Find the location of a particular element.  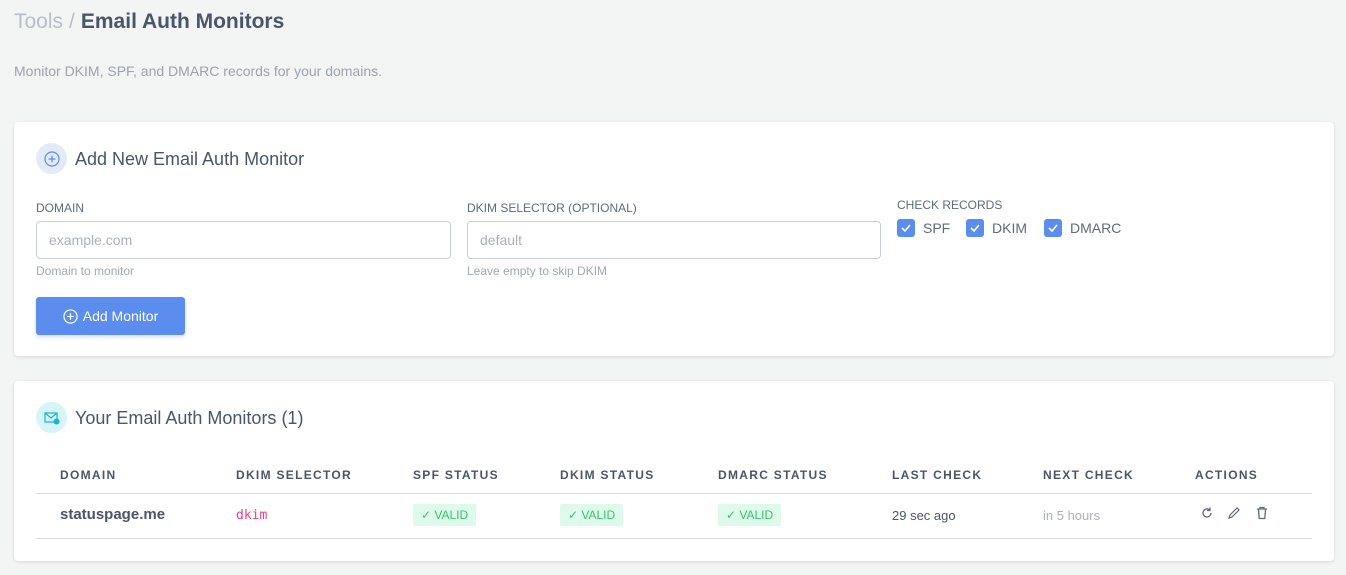

spf-status-badge: ✓ VALID is located at coordinates (445, 515).